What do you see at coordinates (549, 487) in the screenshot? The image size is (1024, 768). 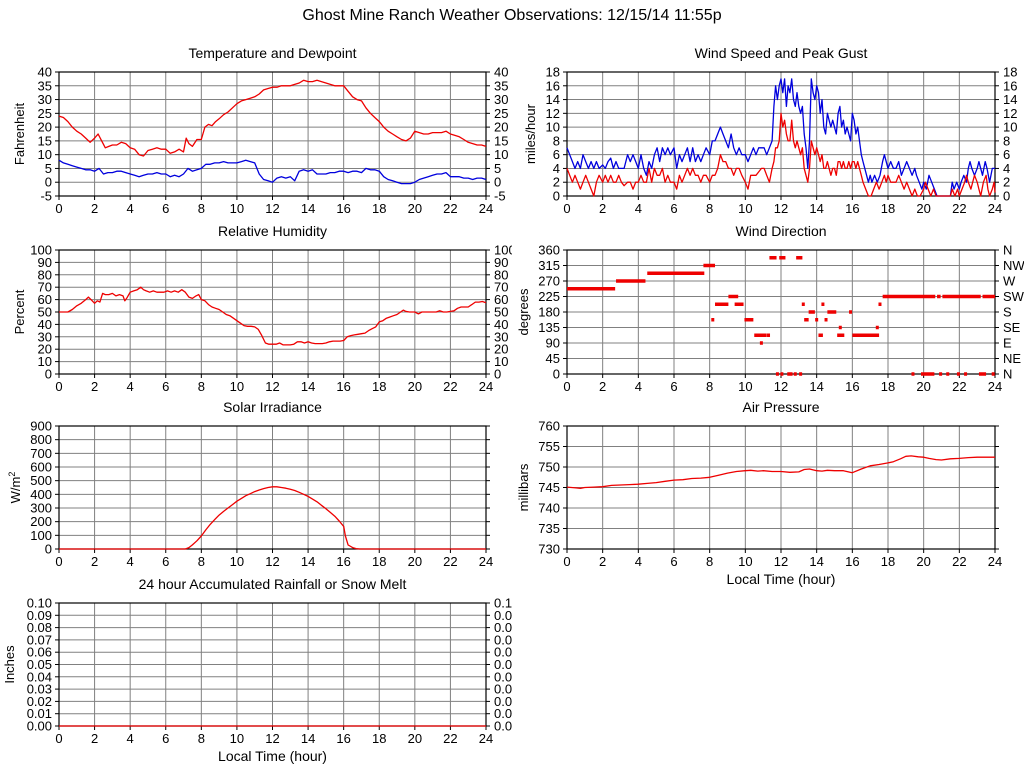 I see `y-tick-label: 745` at bounding box center [549, 487].